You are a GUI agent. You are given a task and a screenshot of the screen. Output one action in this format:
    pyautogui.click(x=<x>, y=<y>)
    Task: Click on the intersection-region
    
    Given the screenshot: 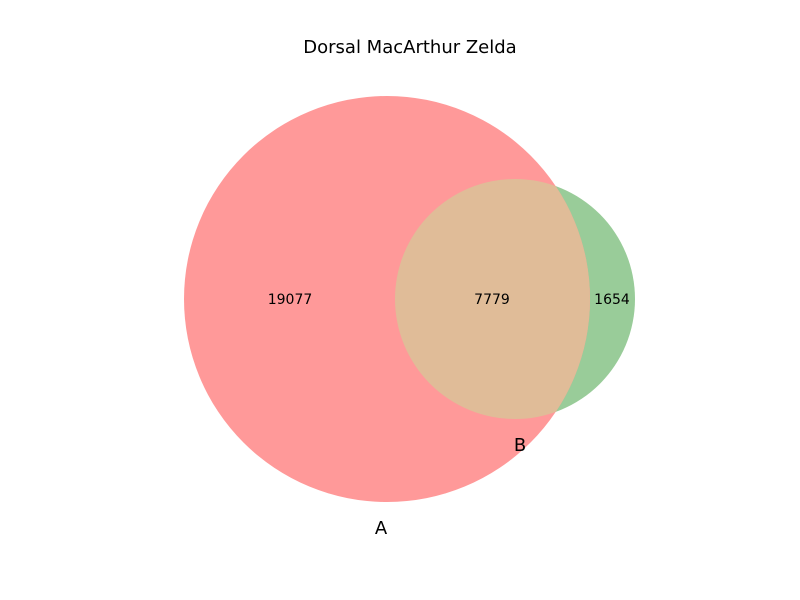 What is the action you would take?
    pyautogui.click(x=492, y=299)
    